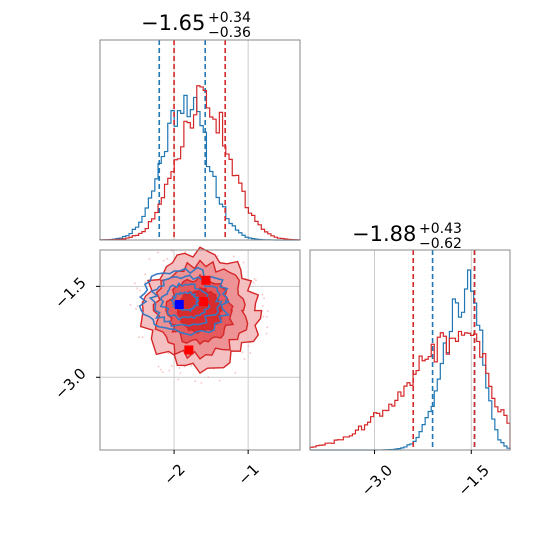 The height and width of the screenshot is (550, 550). I want to click on y-marginal-tick-label: −3.0, so click(377, 480).